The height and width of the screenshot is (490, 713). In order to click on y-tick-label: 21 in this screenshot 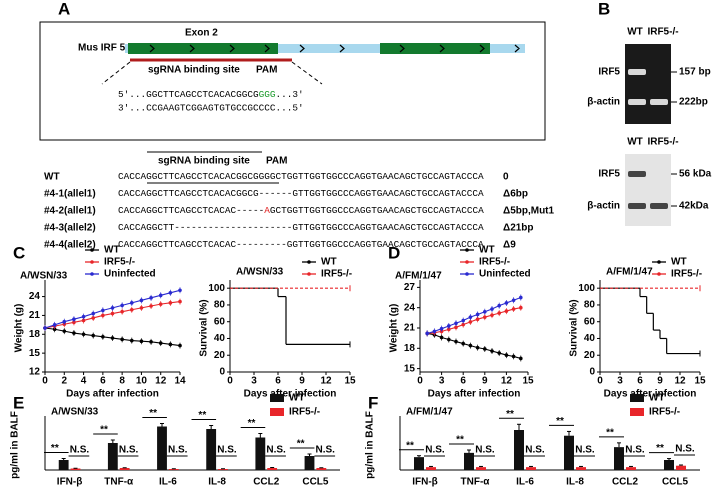, I will do `click(35, 315)`.